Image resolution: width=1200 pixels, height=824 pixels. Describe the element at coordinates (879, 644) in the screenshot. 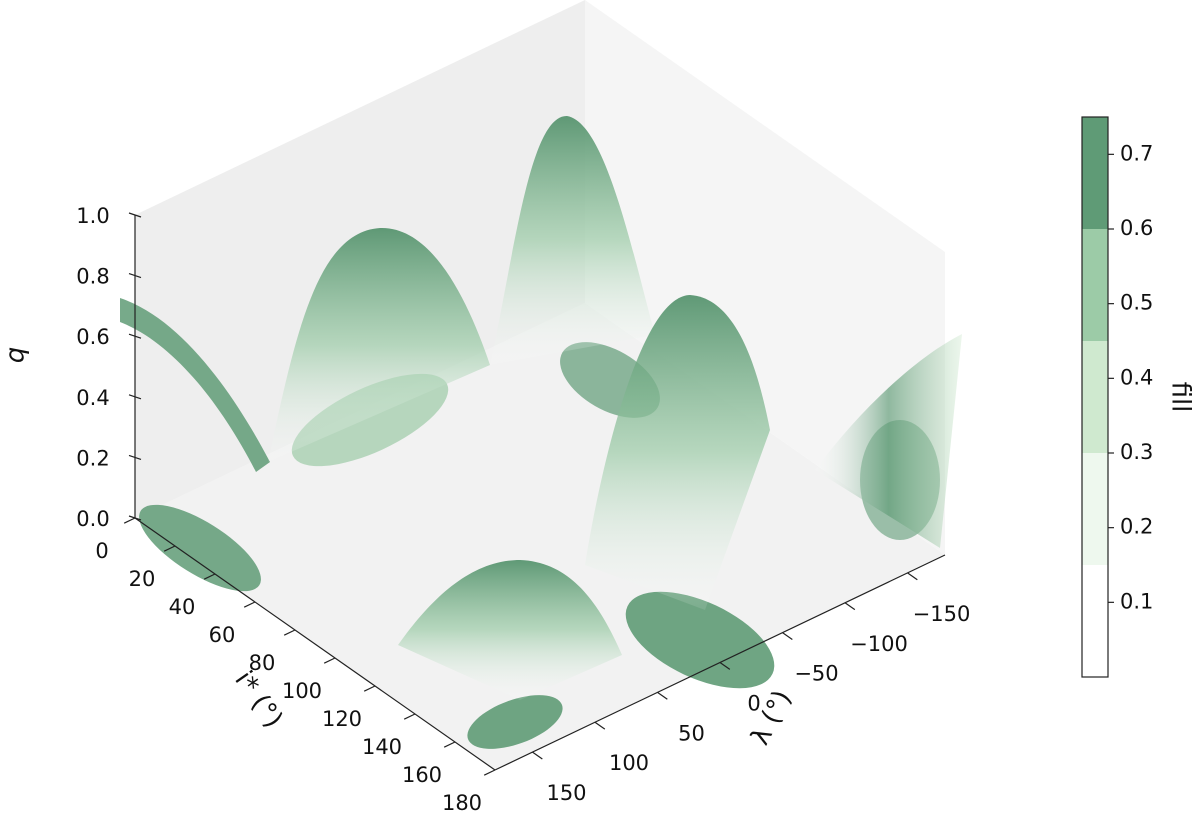

I see `y-tick-label: −100` at that location.